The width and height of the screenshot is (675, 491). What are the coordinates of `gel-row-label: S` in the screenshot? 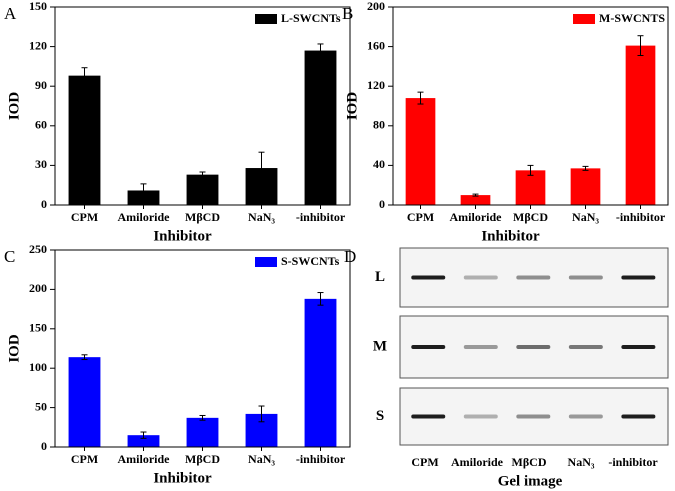 It's located at (380, 416).